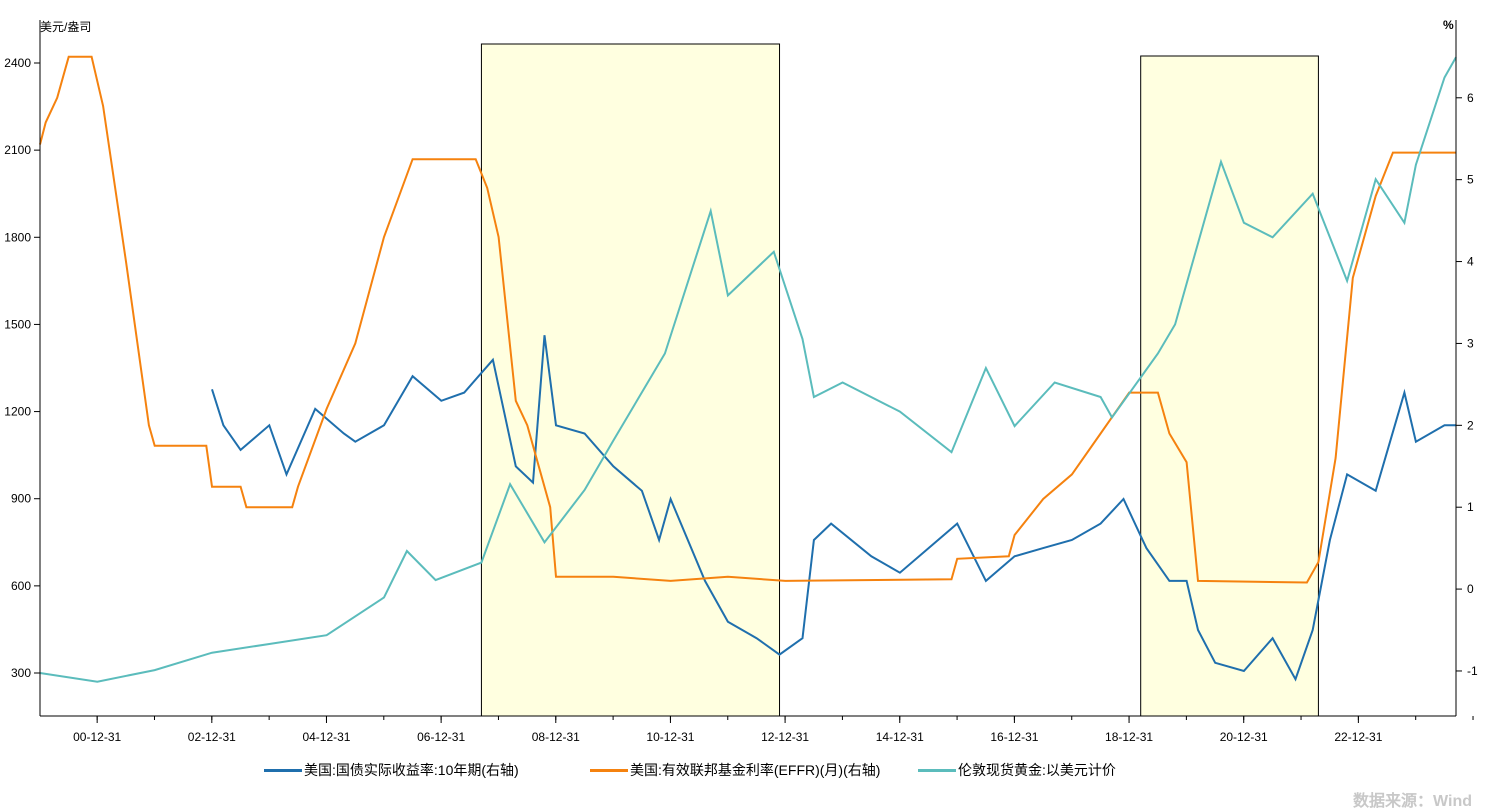  I want to click on left-tick-label: 1200, so click(17, 412).